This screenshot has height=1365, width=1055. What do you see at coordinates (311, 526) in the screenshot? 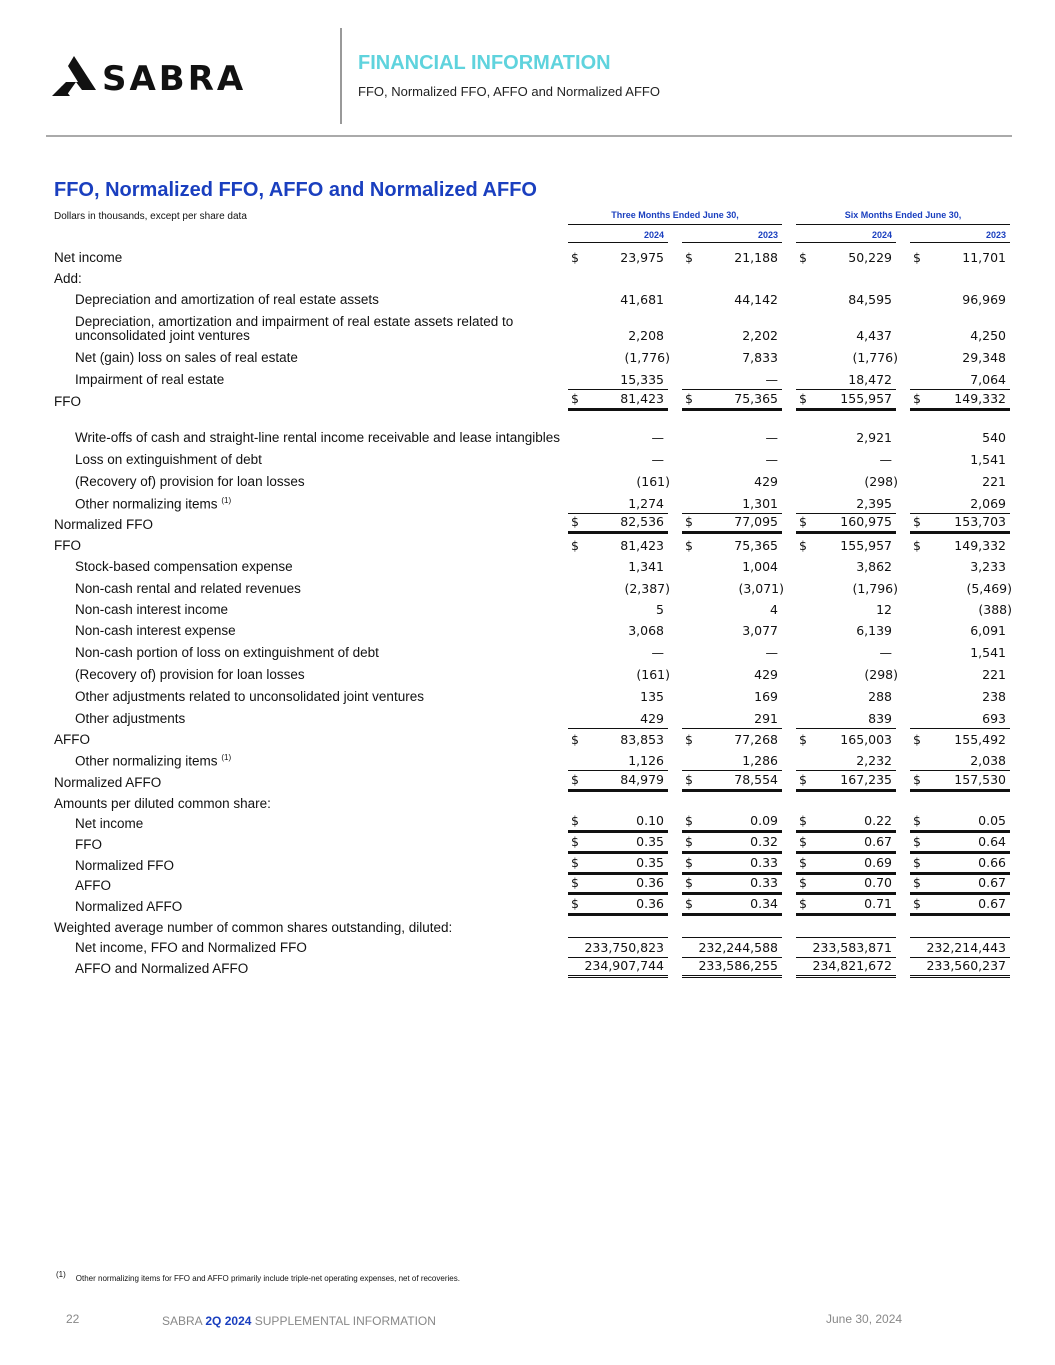
I see `row-label: Normalized FFO` at bounding box center [311, 526].